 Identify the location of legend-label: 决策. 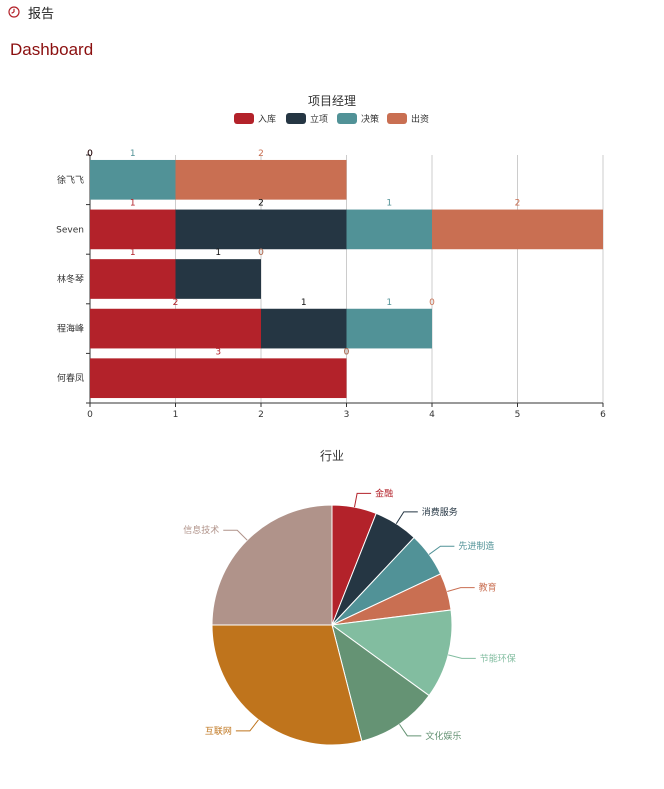
(370, 119).